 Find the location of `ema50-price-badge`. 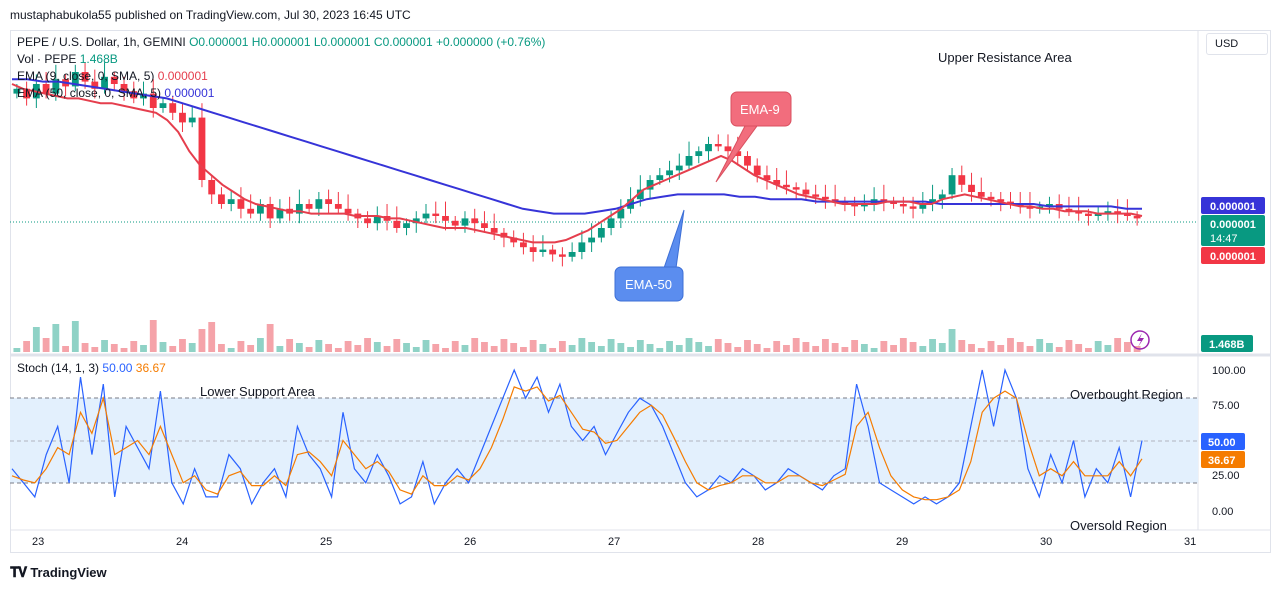

ema50-price-badge is located at coordinates (1233, 205).